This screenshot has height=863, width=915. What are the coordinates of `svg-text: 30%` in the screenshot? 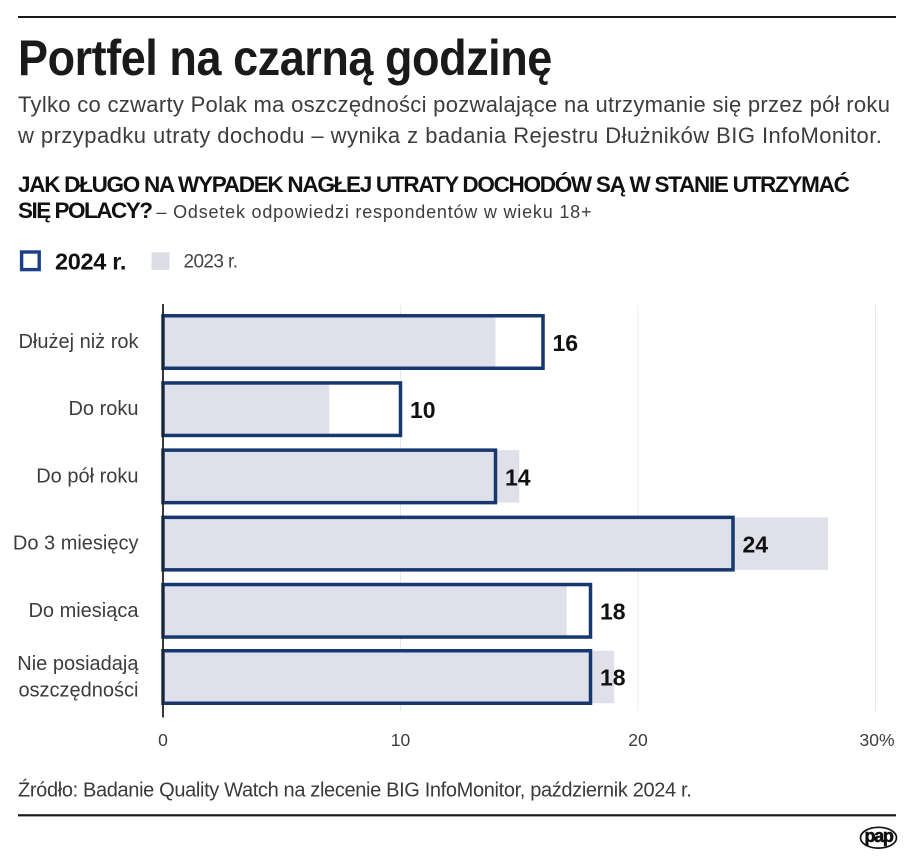 It's located at (876, 740).